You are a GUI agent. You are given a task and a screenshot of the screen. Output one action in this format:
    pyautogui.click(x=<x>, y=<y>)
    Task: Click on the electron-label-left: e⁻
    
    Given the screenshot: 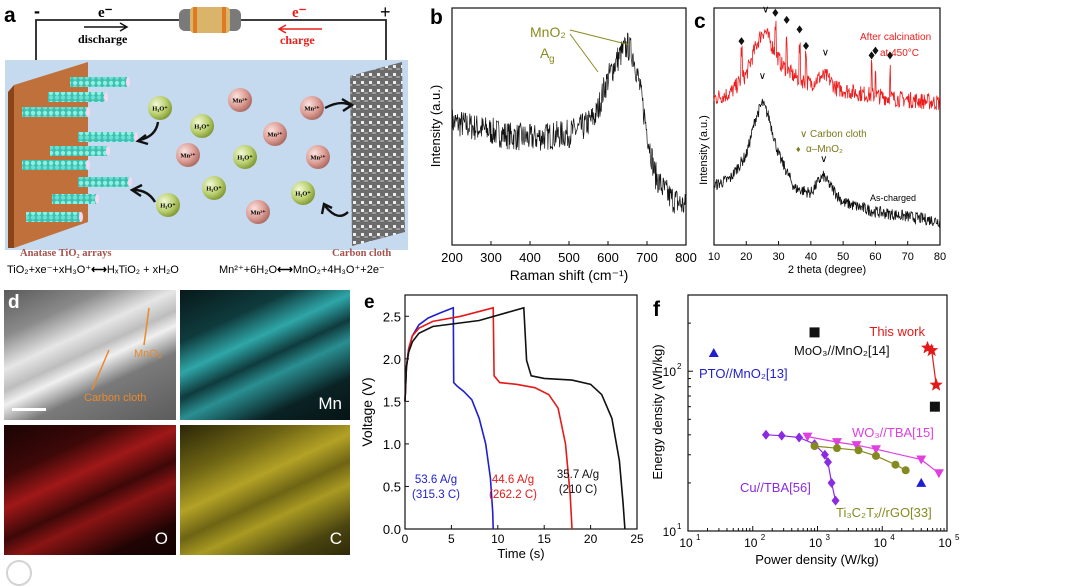 What is the action you would take?
    pyautogui.click(x=105, y=13)
    